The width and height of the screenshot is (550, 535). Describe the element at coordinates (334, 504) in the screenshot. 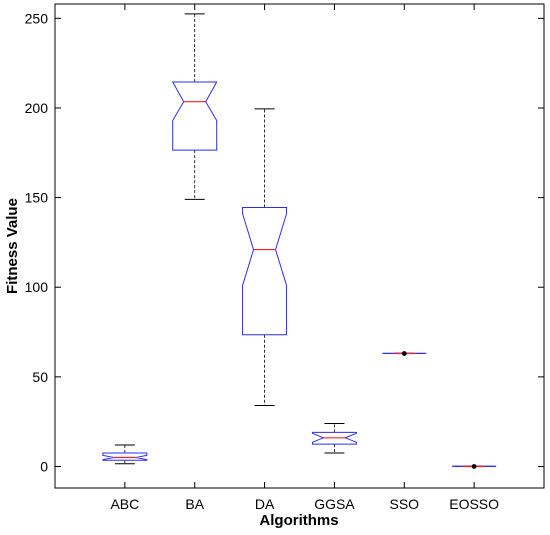

I see `x-tick-label: GGSA` at that location.